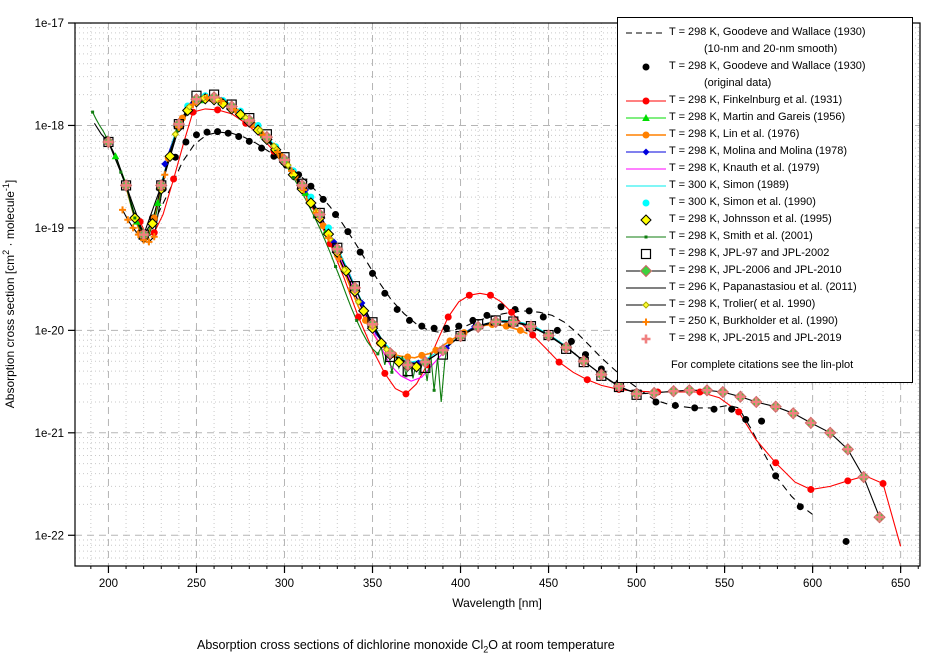 The height and width of the screenshot is (666, 944). I want to click on legend-marker-finkelnburg, so click(646, 100).